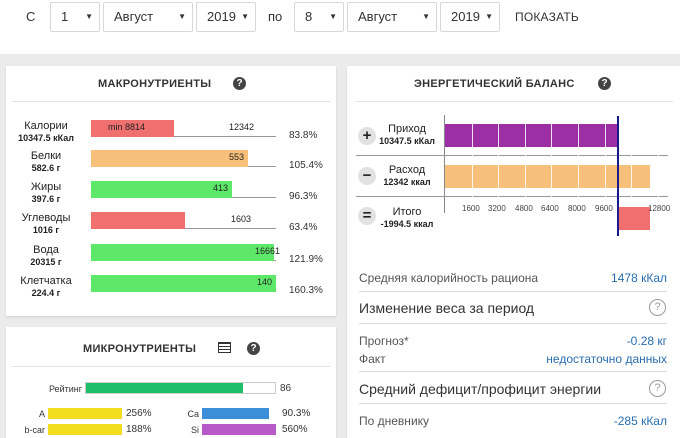 The width and height of the screenshot is (680, 438). Describe the element at coordinates (31, 16) in the screenshot. I see `from-label: С` at that location.